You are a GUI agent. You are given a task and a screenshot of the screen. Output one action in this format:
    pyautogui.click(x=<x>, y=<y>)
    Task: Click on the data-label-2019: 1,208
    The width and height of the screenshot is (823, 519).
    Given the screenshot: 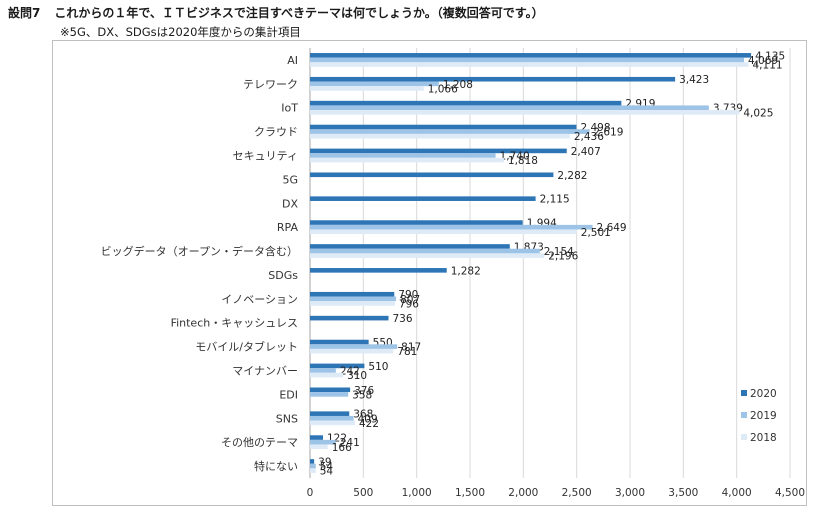 What is the action you would take?
    pyautogui.click(x=458, y=85)
    